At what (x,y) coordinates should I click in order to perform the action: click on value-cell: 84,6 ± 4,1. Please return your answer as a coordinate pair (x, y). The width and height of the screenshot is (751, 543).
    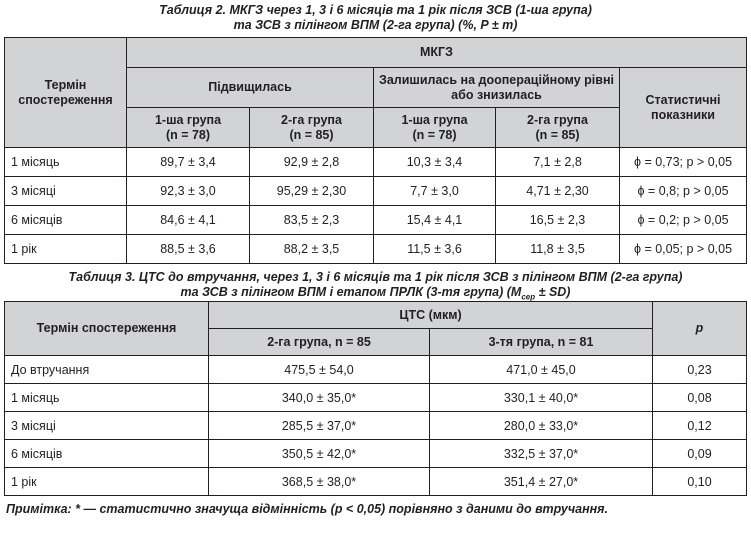
    Looking at the image, I should click on (188, 220).